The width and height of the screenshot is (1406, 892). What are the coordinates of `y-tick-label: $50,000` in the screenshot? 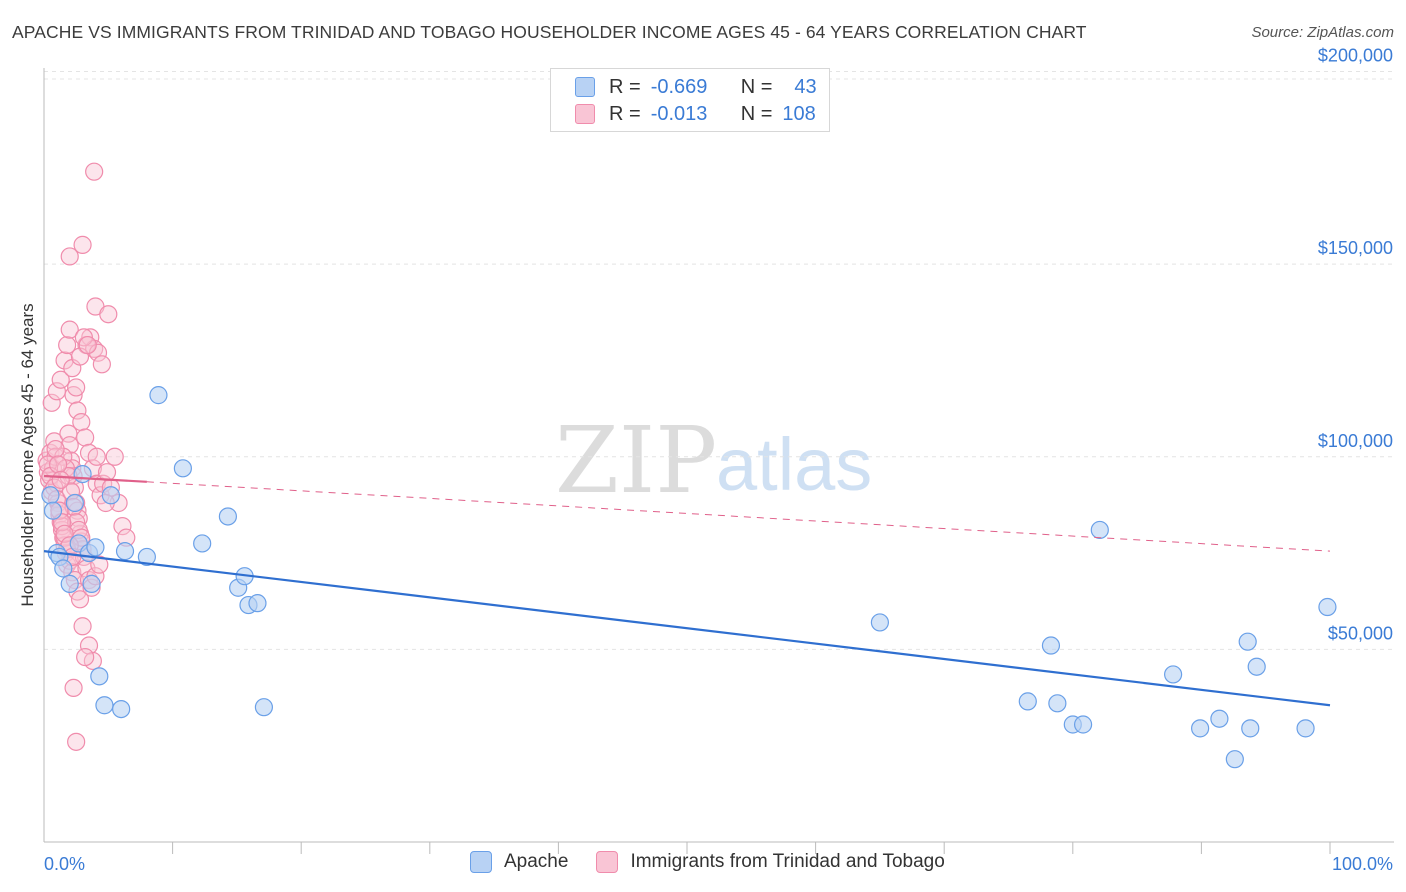 It's located at (1360, 633).